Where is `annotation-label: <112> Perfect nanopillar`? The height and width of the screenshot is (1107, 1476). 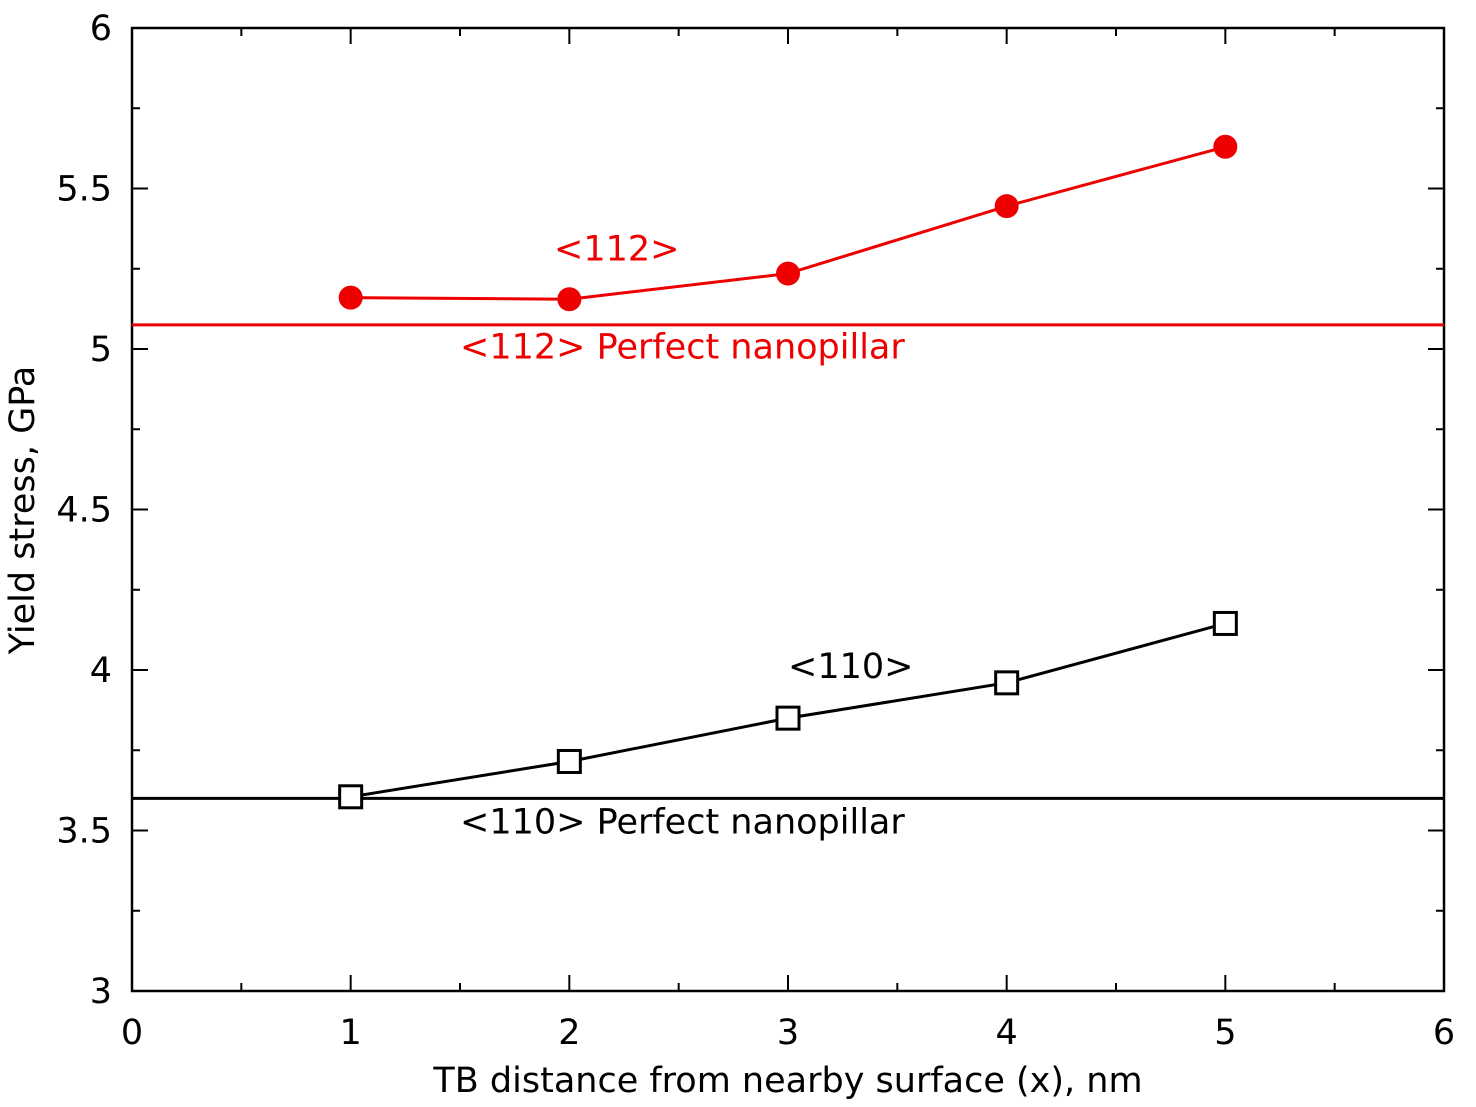 annotation-label: <112> Perfect nanopillar is located at coordinates (682, 348).